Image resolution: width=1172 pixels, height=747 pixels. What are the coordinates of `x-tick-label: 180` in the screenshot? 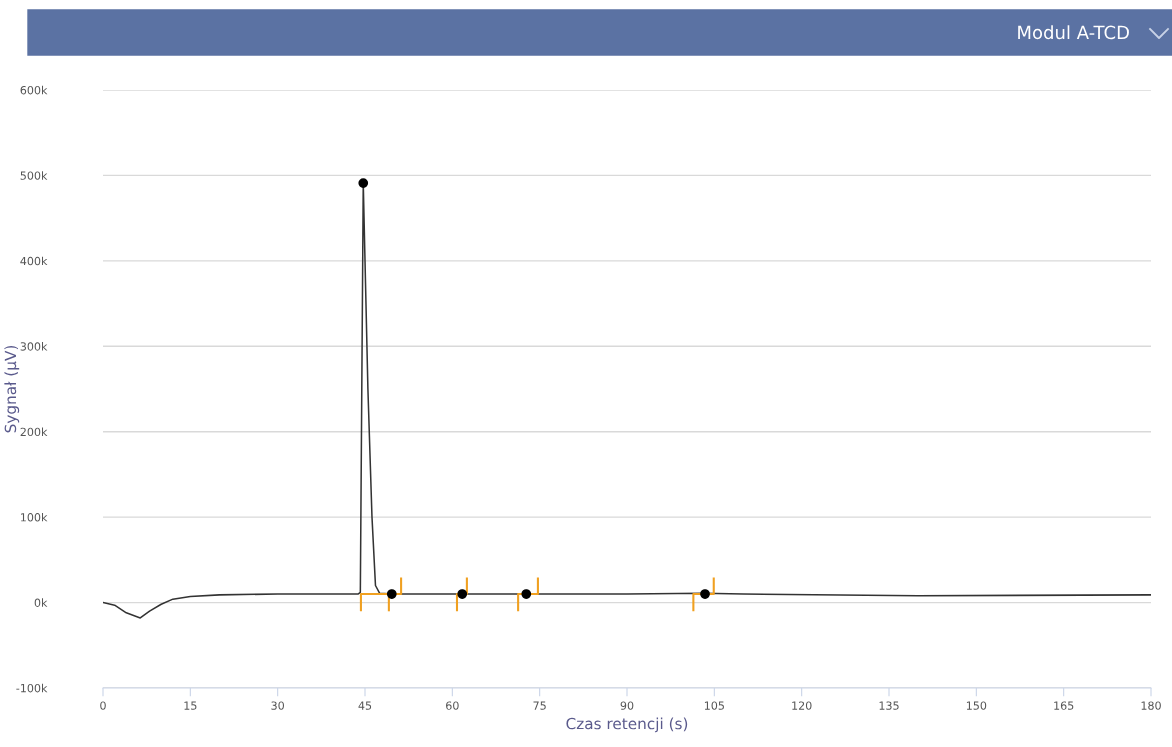 It's located at (1151, 705).